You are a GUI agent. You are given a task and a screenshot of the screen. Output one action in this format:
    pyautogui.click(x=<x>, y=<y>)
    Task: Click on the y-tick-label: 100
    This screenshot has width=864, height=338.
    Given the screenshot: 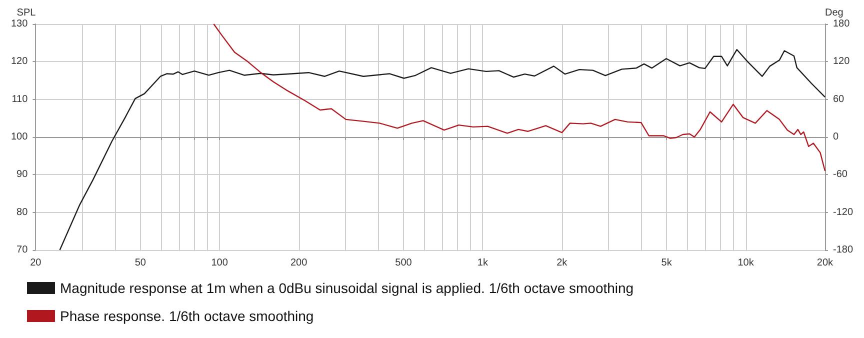 What is the action you would take?
    pyautogui.click(x=19, y=137)
    